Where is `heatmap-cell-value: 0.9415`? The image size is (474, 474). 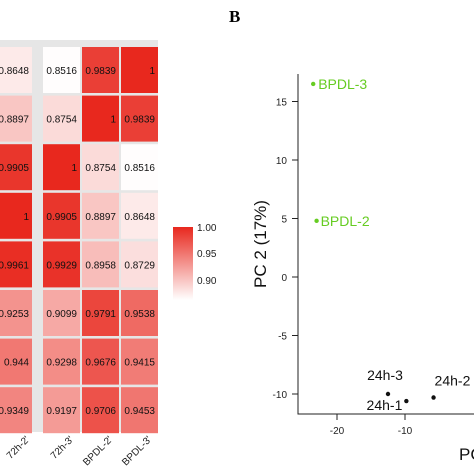
heatmap-cell-value: 0.9415 is located at coordinates (139, 363).